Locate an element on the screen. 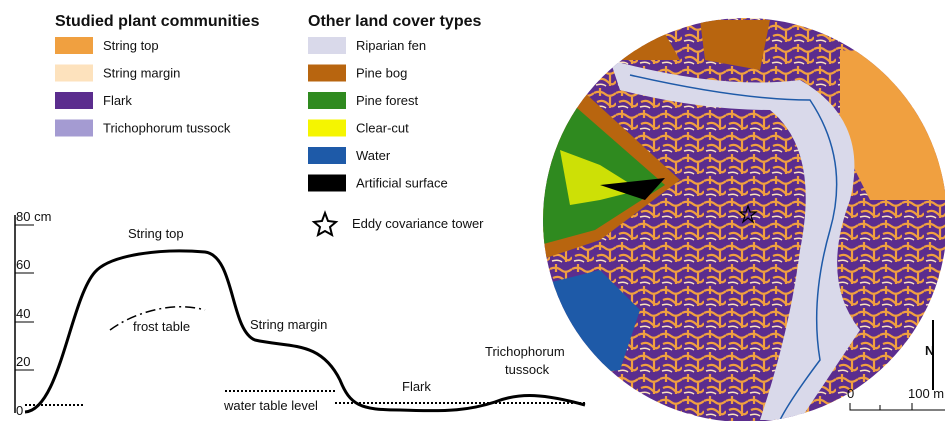  axis-label: 40 is located at coordinates (23, 313).